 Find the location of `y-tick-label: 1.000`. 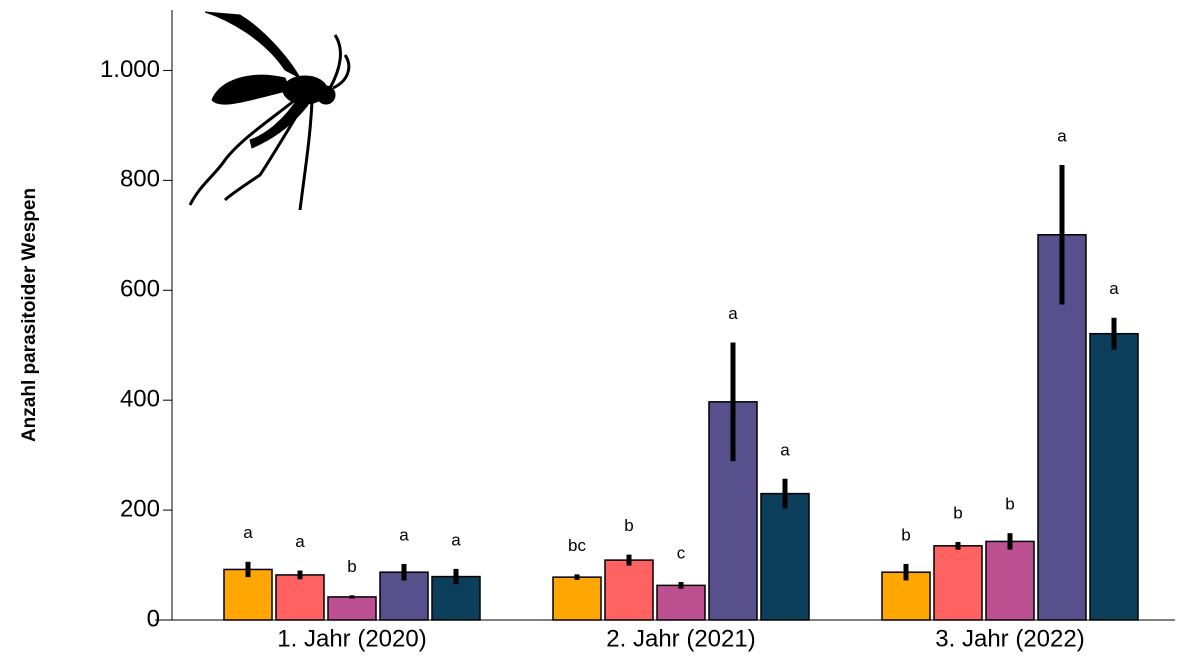

y-tick-label: 1.000 is located at coordinates (130, 69).